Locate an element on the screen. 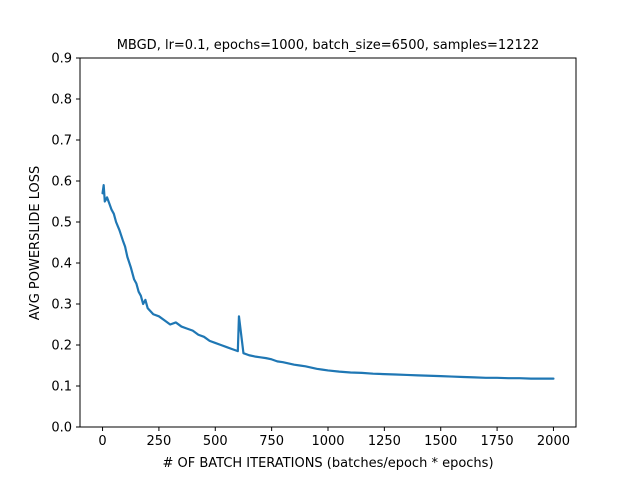 The height and width of the screenshot is (480, 640). x-tick-label: 250 is located at coordinates (158, 441).